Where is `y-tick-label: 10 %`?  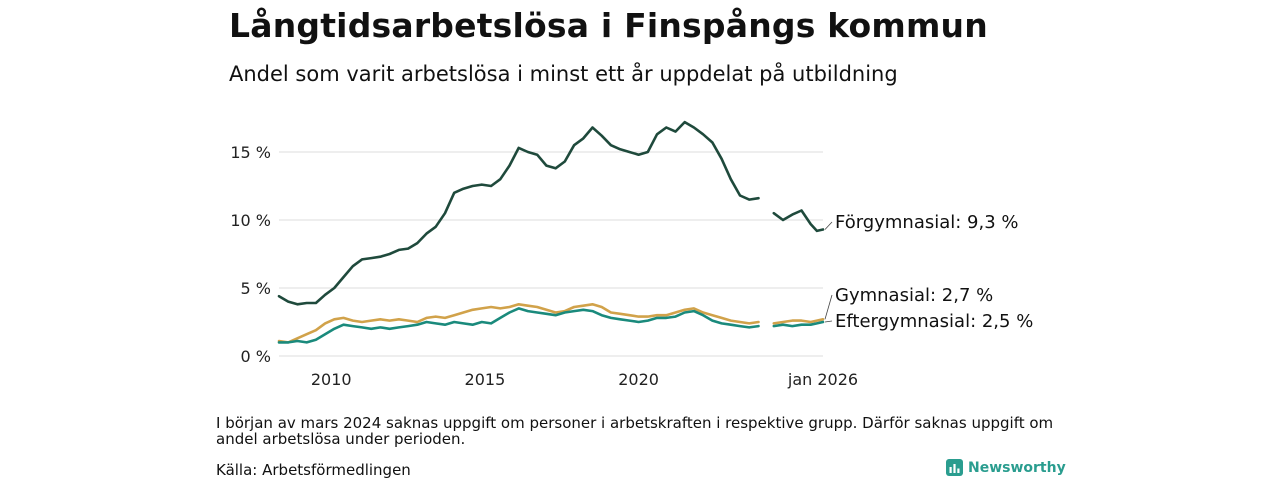 y-tick-label: 10 % is located at coordinates (250, 220).